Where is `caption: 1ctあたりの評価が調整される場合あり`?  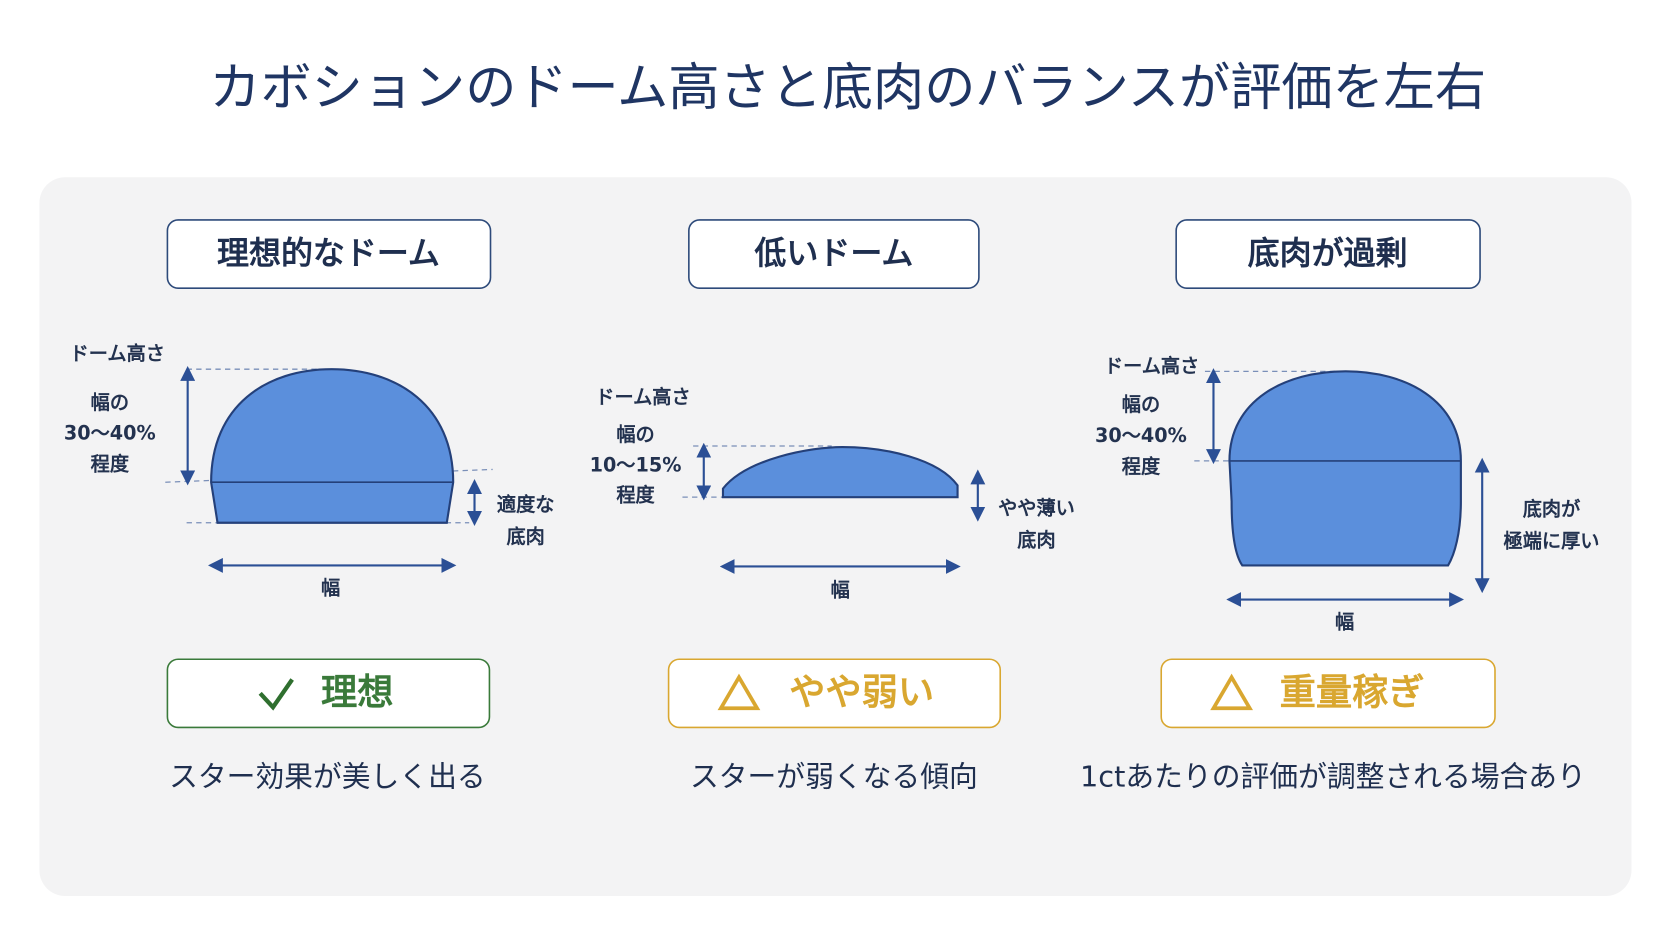 caption: 1ctあたりの評価が調整される場合あり is located at coordinates (1333, 777).